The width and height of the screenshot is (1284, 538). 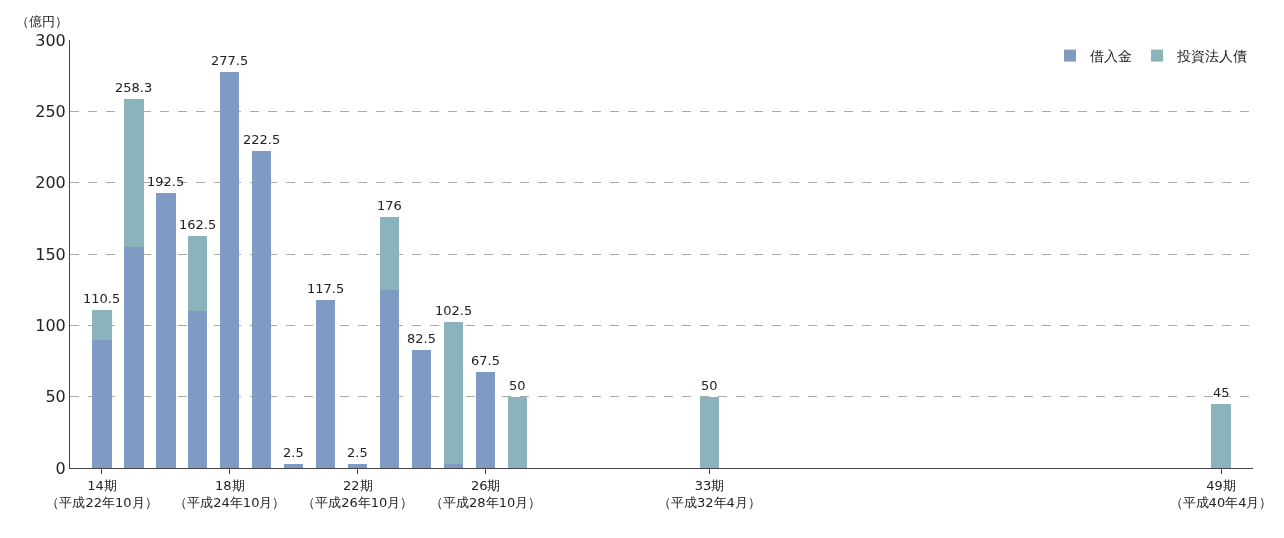 What do you see at coordinates (50, 40) in the screenshot?
I see `y-tick-label: 300` at bounding box center [50, 40].